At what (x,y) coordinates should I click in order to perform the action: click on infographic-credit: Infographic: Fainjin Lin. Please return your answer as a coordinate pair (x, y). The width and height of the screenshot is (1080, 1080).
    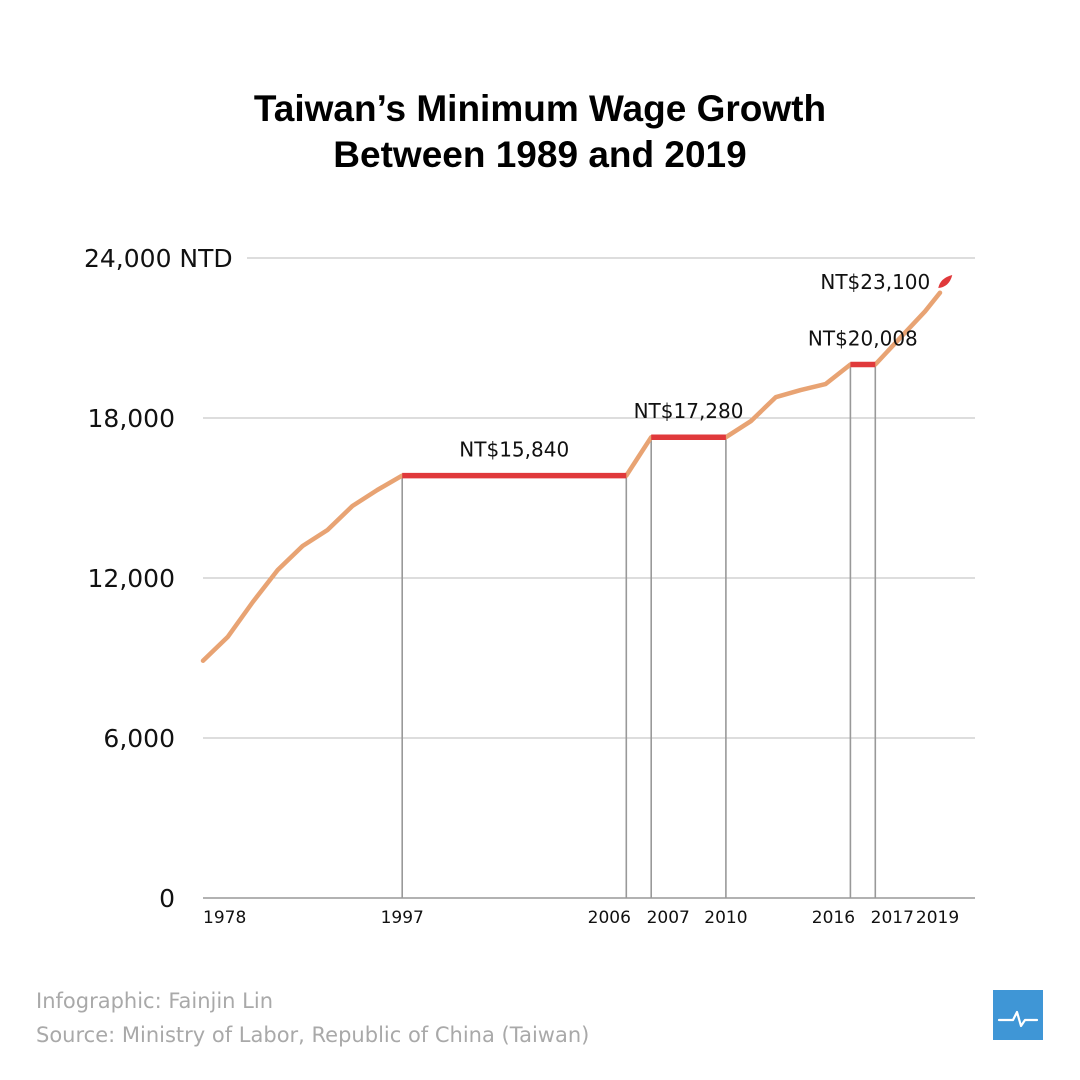
    Looking at the image, I should click on (155, 1001).